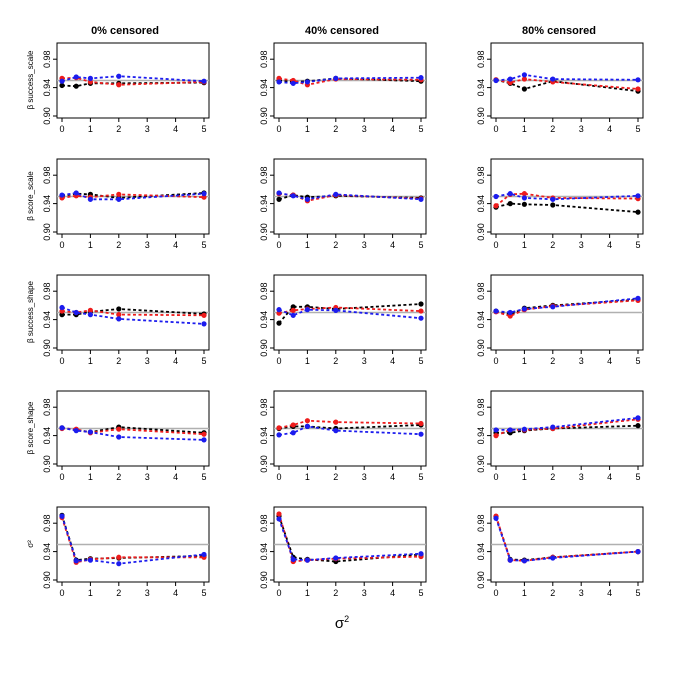  I want to click on panel-r1-c1: 0 1 2 3 4 5 0.90 0.94 0.98, so click(343, 204).